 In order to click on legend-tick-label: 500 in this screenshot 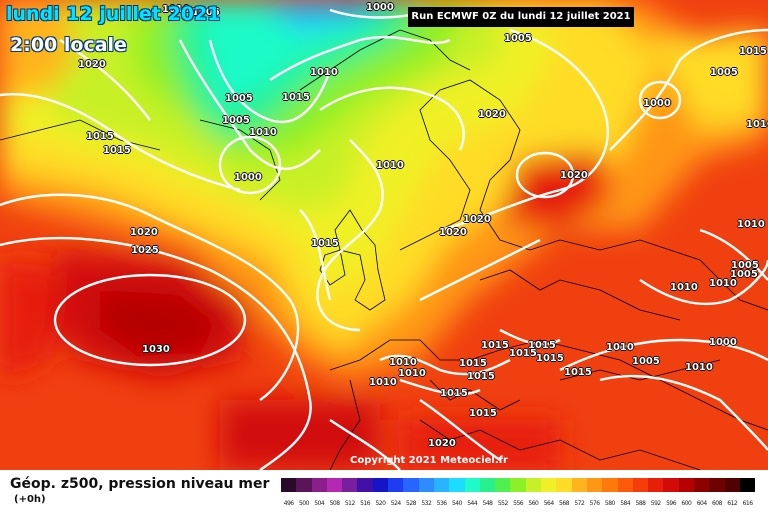, I will do `click(303, 503)`.